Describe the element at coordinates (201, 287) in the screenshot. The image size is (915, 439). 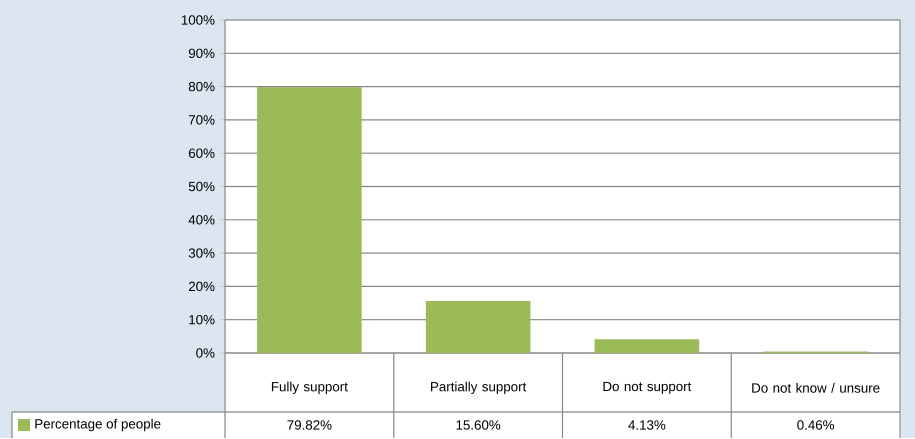
I see `y-tick-label: 20%` at that location.